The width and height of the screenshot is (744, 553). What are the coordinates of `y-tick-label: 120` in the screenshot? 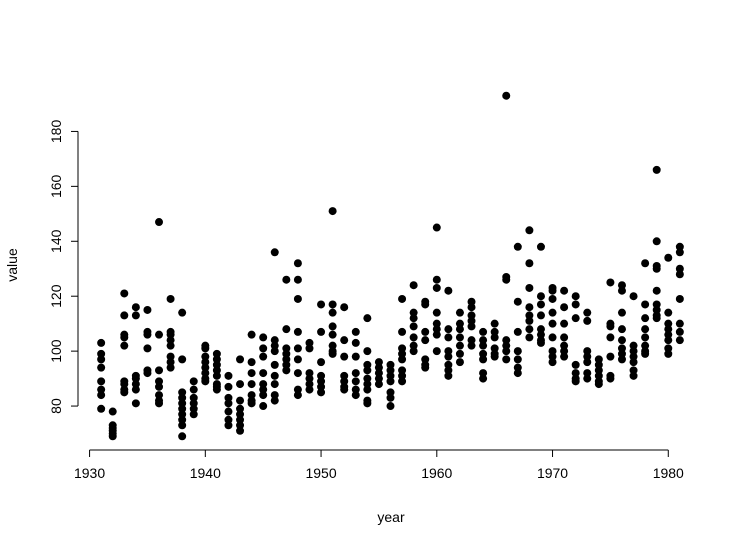 It's located at (56, 296).